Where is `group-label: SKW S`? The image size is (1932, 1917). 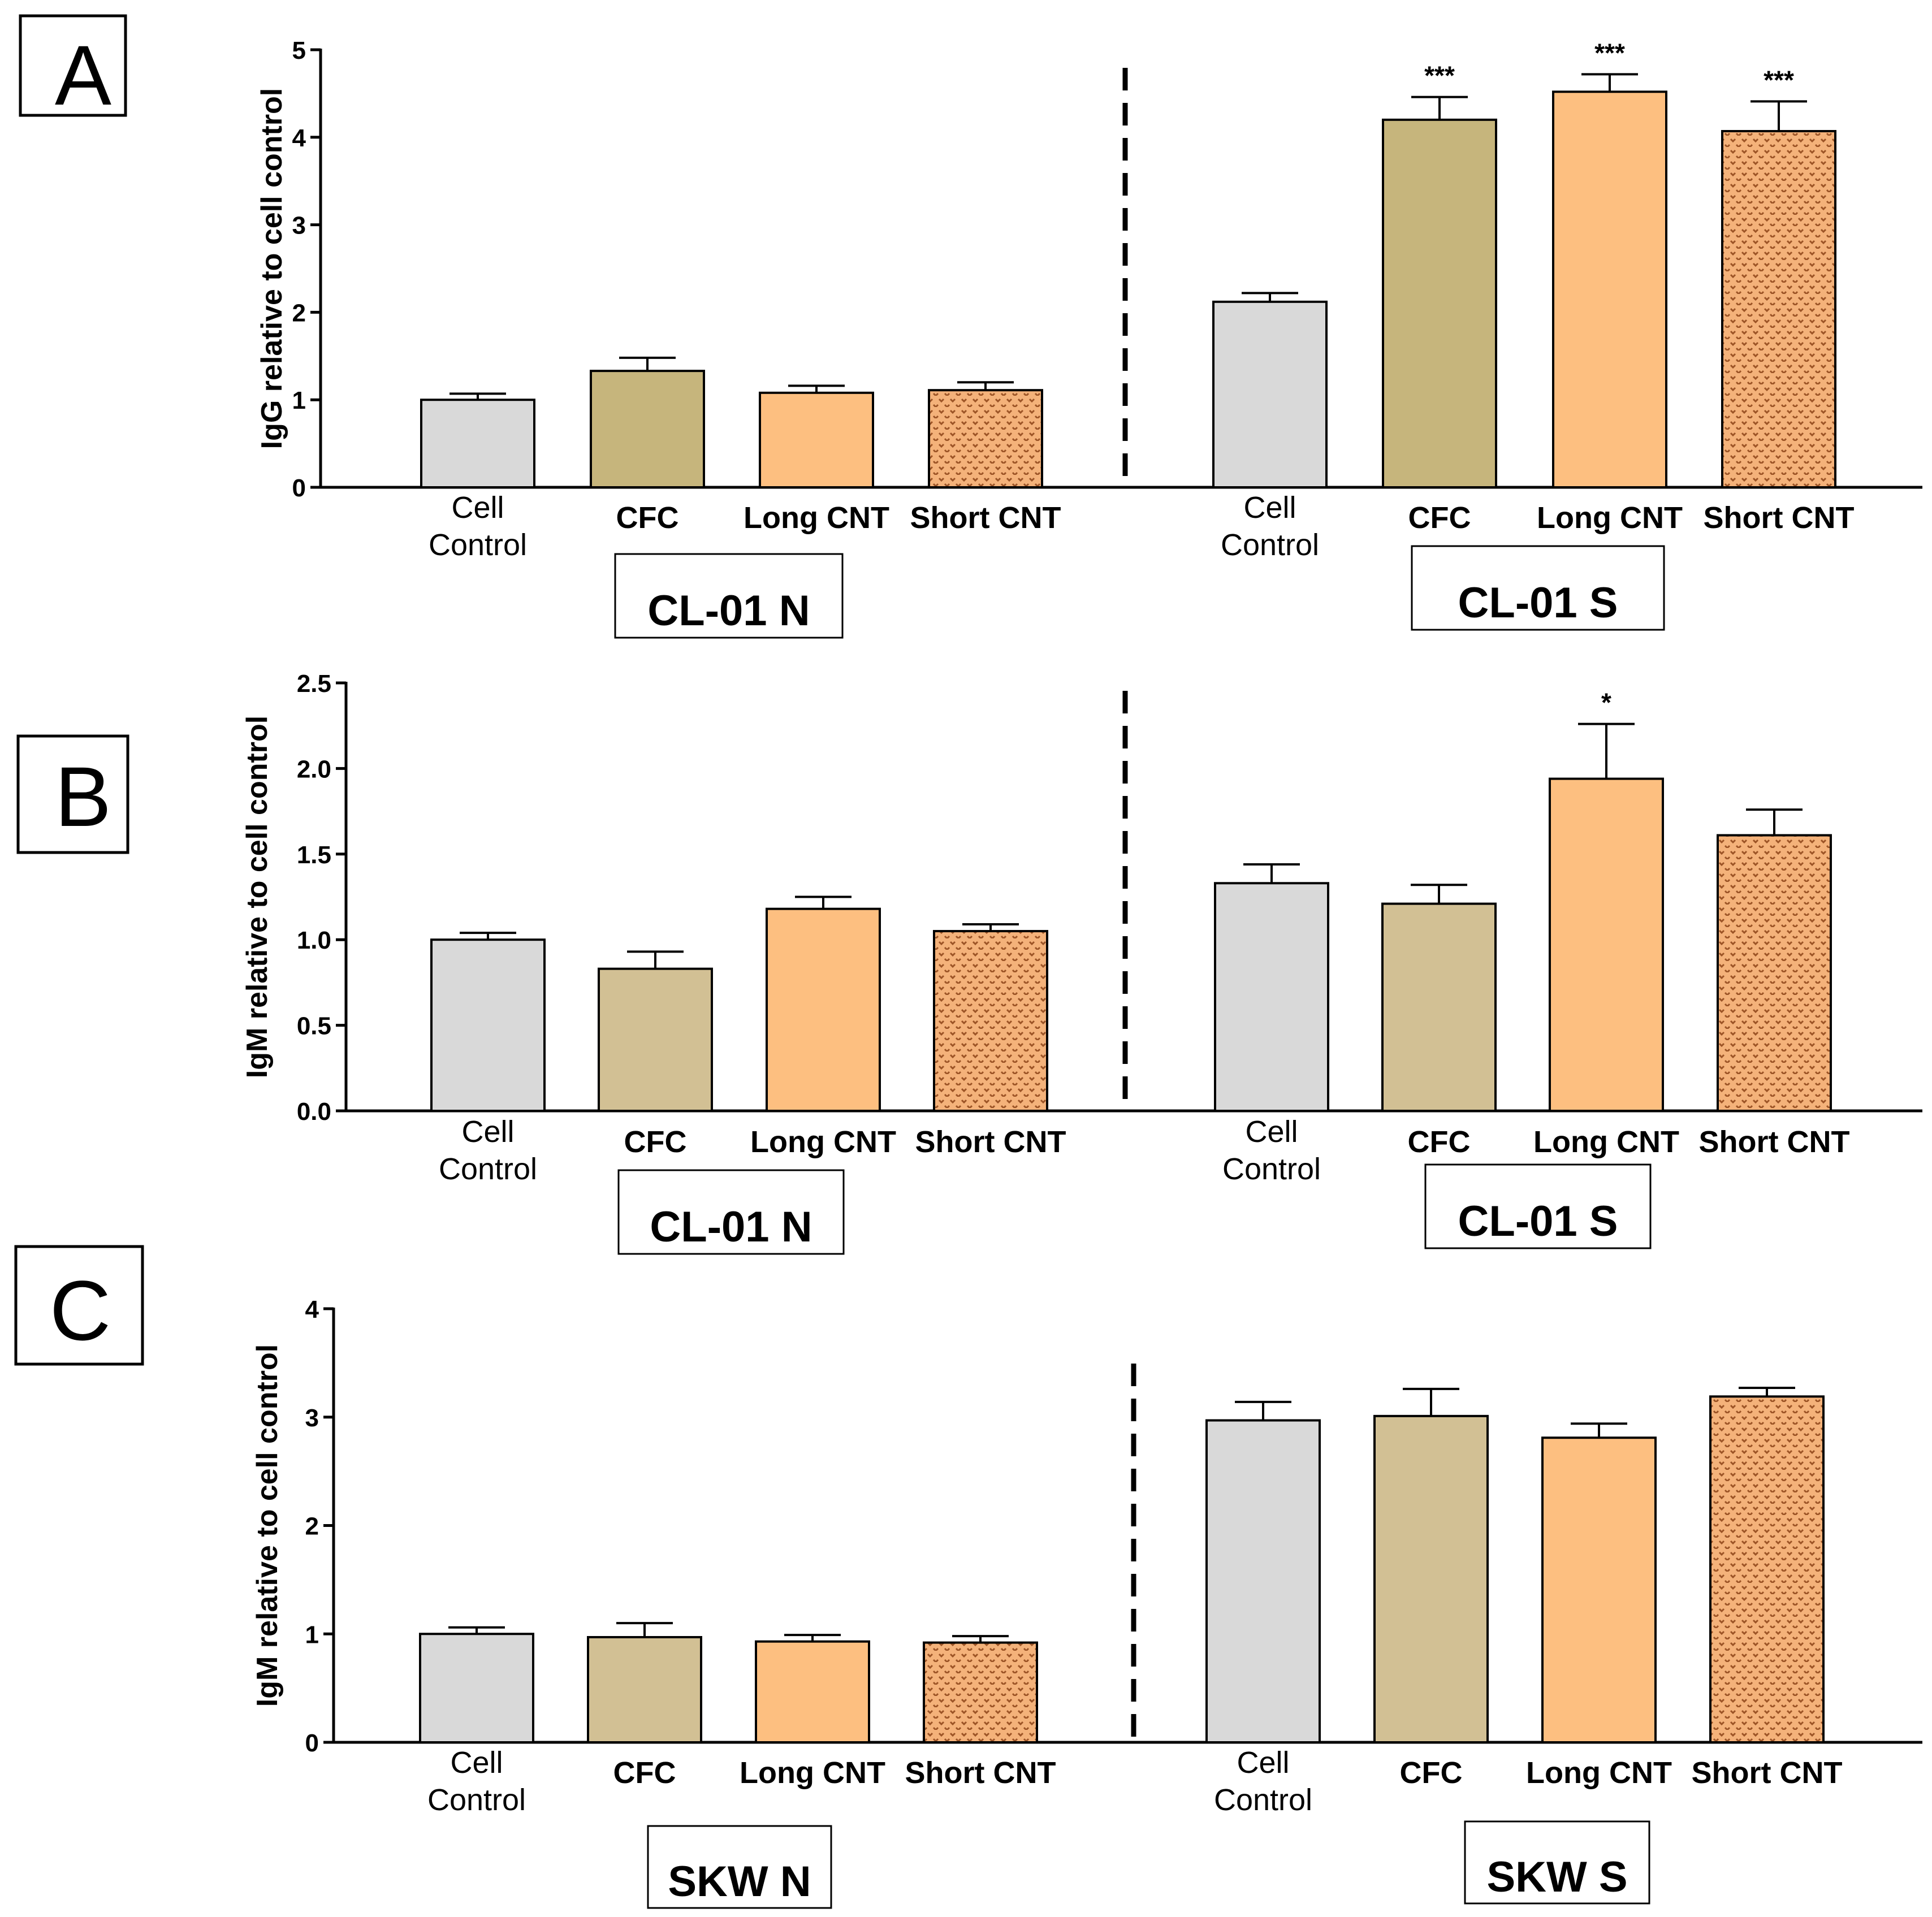 group-label: SKW S is located at coordinates (1556, 1877).